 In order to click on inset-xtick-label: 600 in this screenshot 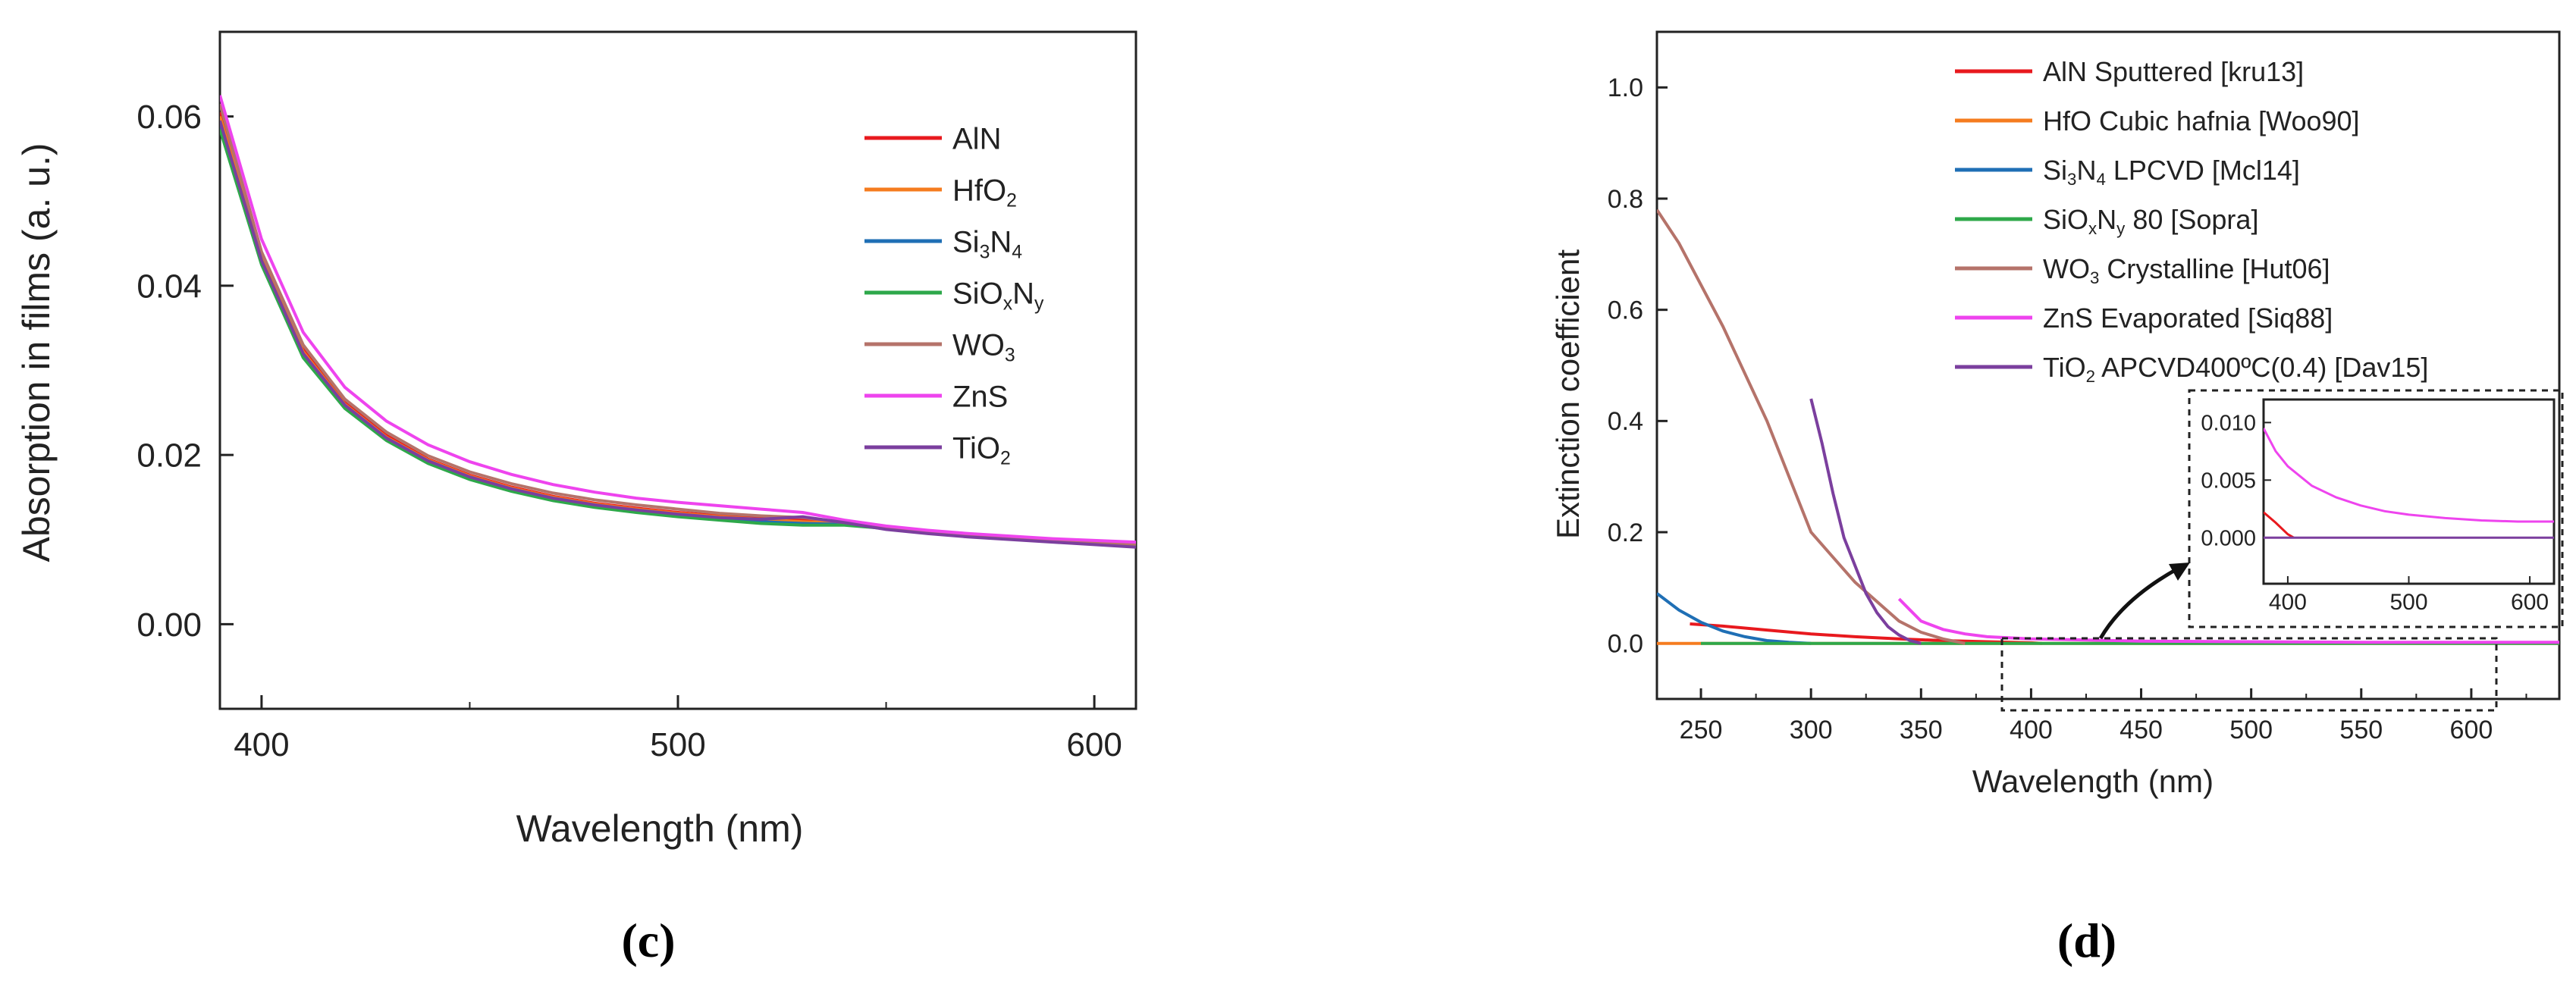, I will do `click(2530, 602)`.